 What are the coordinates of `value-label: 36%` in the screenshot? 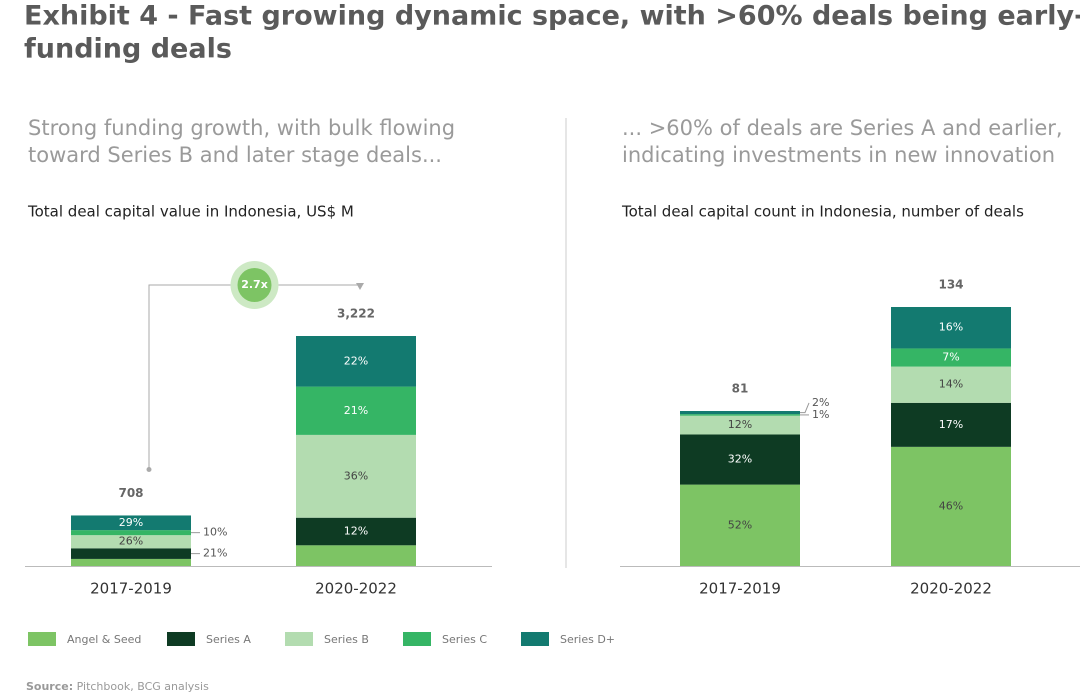 It's located at (356, 475).